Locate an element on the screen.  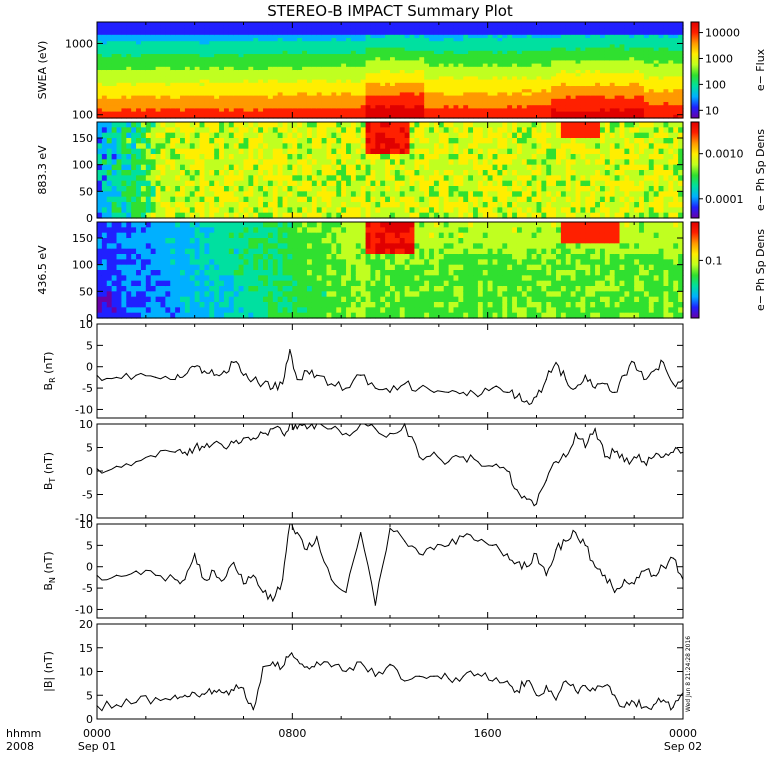
spectrogram-pad436-ylabel: 436.5 eV is located at coordinates (42, 270).